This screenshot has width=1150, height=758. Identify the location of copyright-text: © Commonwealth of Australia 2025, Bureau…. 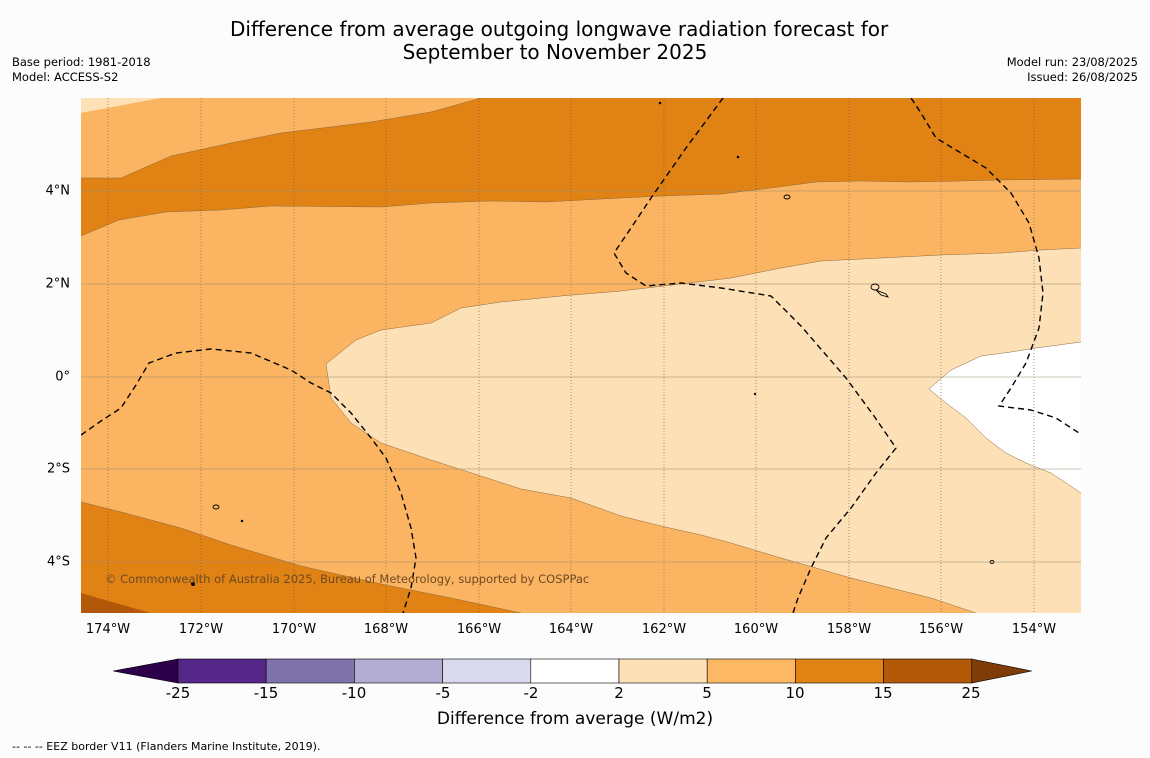
(347, 579).